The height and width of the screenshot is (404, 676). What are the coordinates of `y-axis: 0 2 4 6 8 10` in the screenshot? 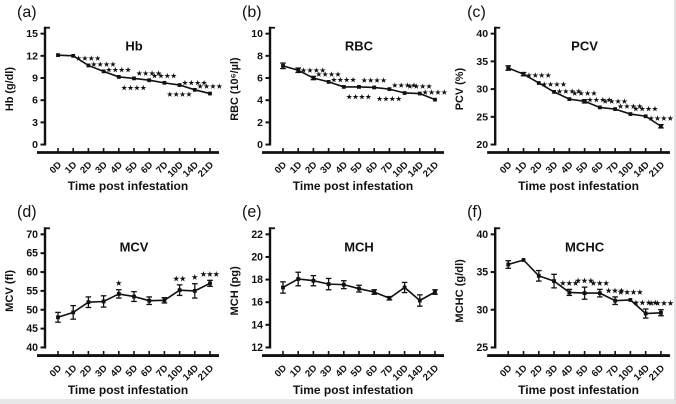 It's located at (263, 88).